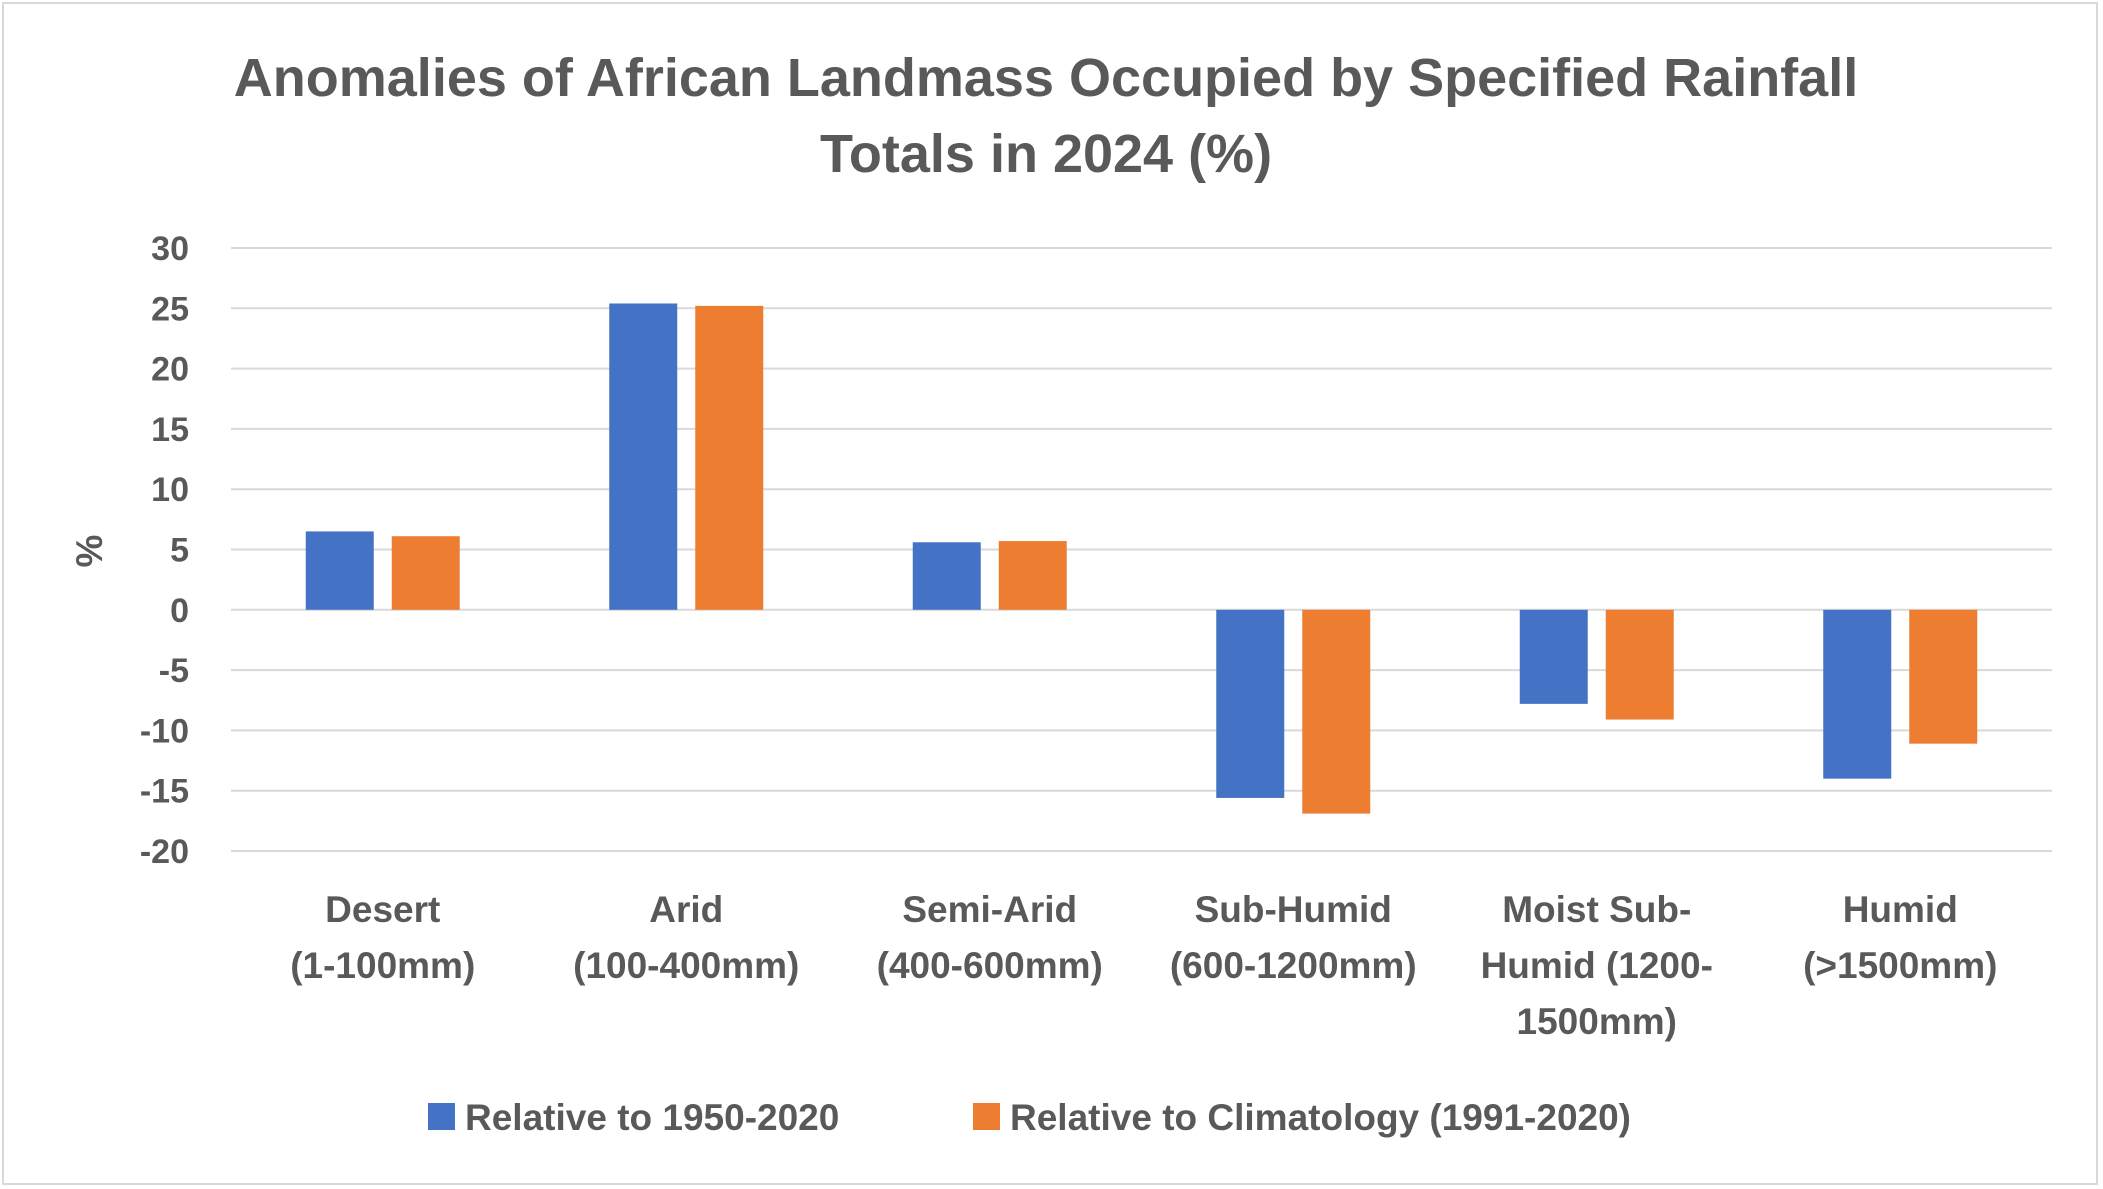 This screenshot has width=2103, height=1189. What do you see at coordinates (170, 430) in the screenshot?
I see `y-tick-label: 15` at bounding box center [170, 430].